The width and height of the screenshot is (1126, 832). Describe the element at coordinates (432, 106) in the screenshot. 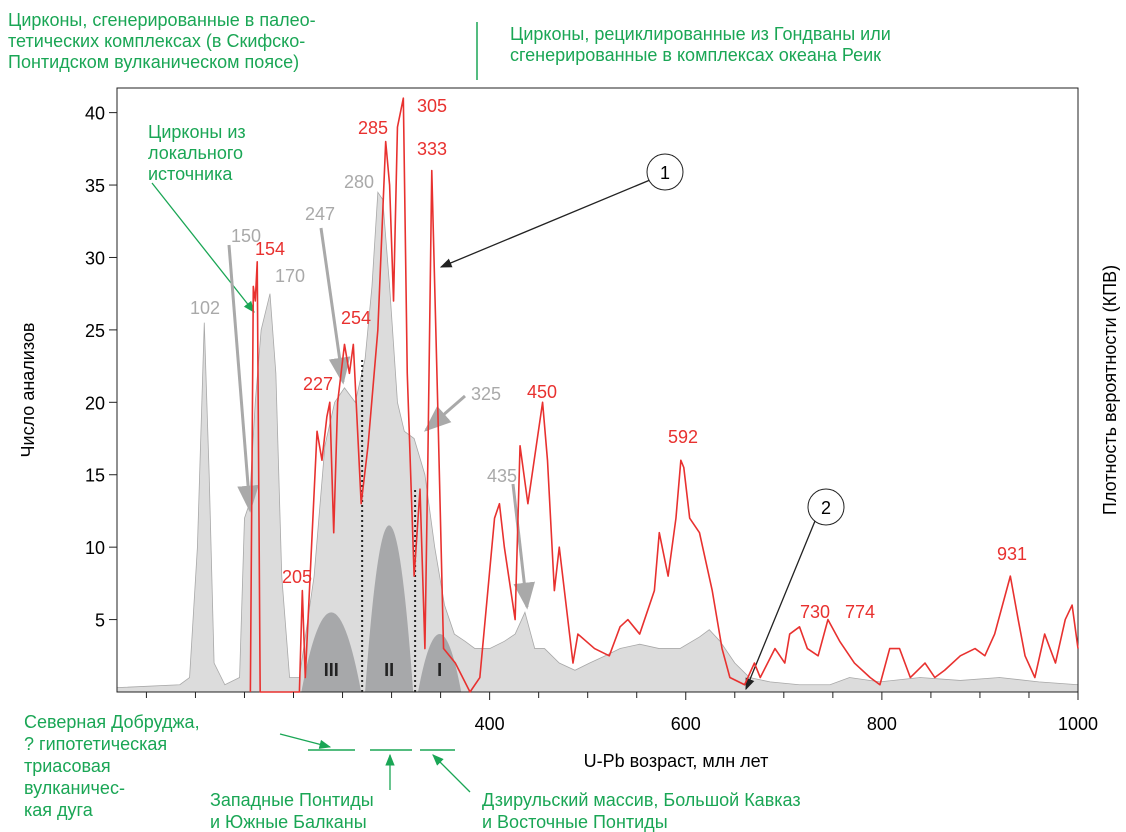

I see `peak-label: 305` at that location.